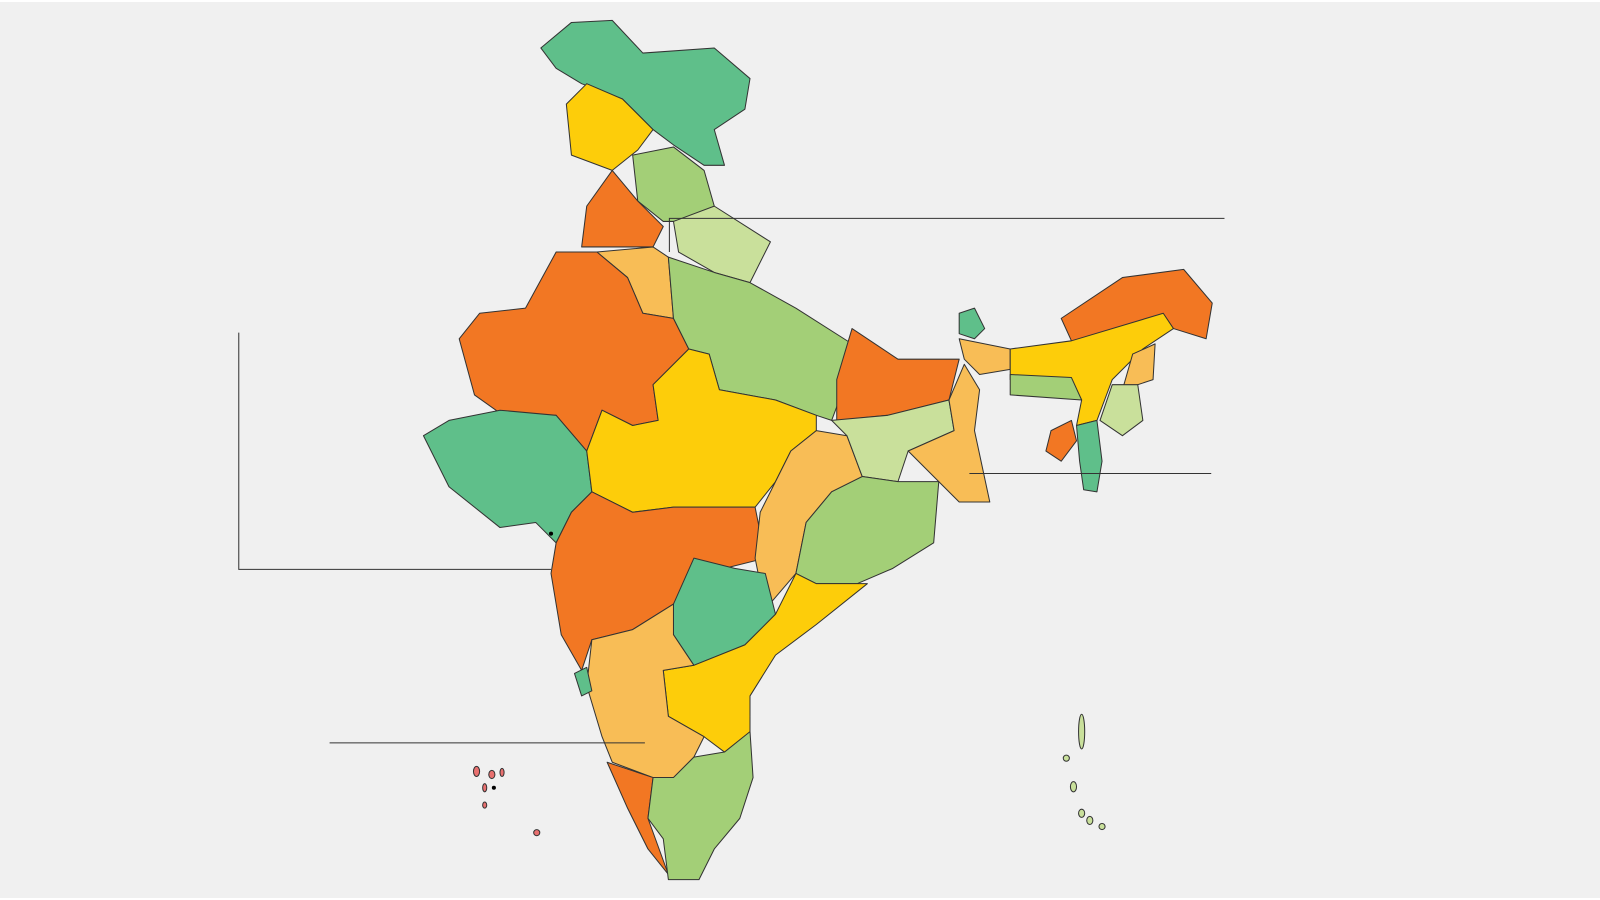 This screenshot has width=1600, height=900. I want to click on nagaland, so click(1138, 367).